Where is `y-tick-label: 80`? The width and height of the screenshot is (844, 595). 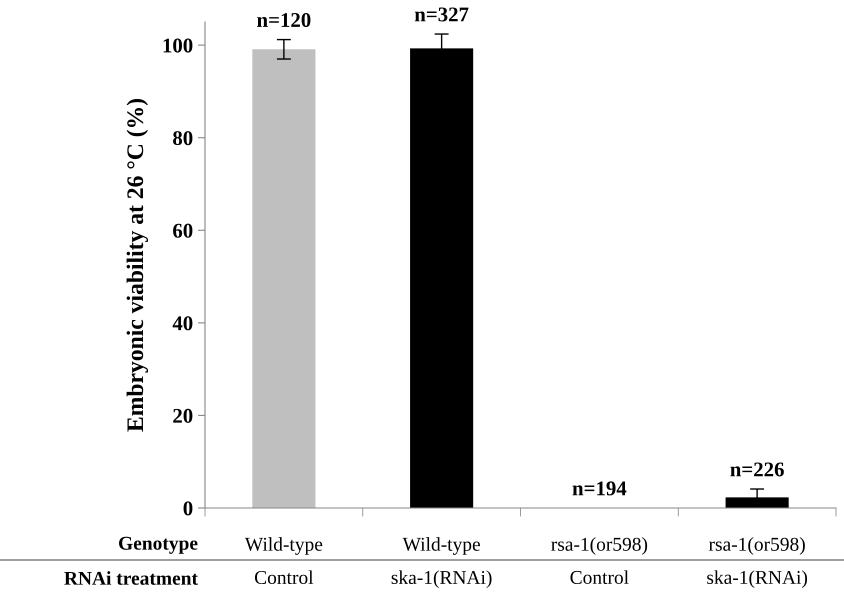 y-tick-label: 80 is located at coordinates (182, 138).